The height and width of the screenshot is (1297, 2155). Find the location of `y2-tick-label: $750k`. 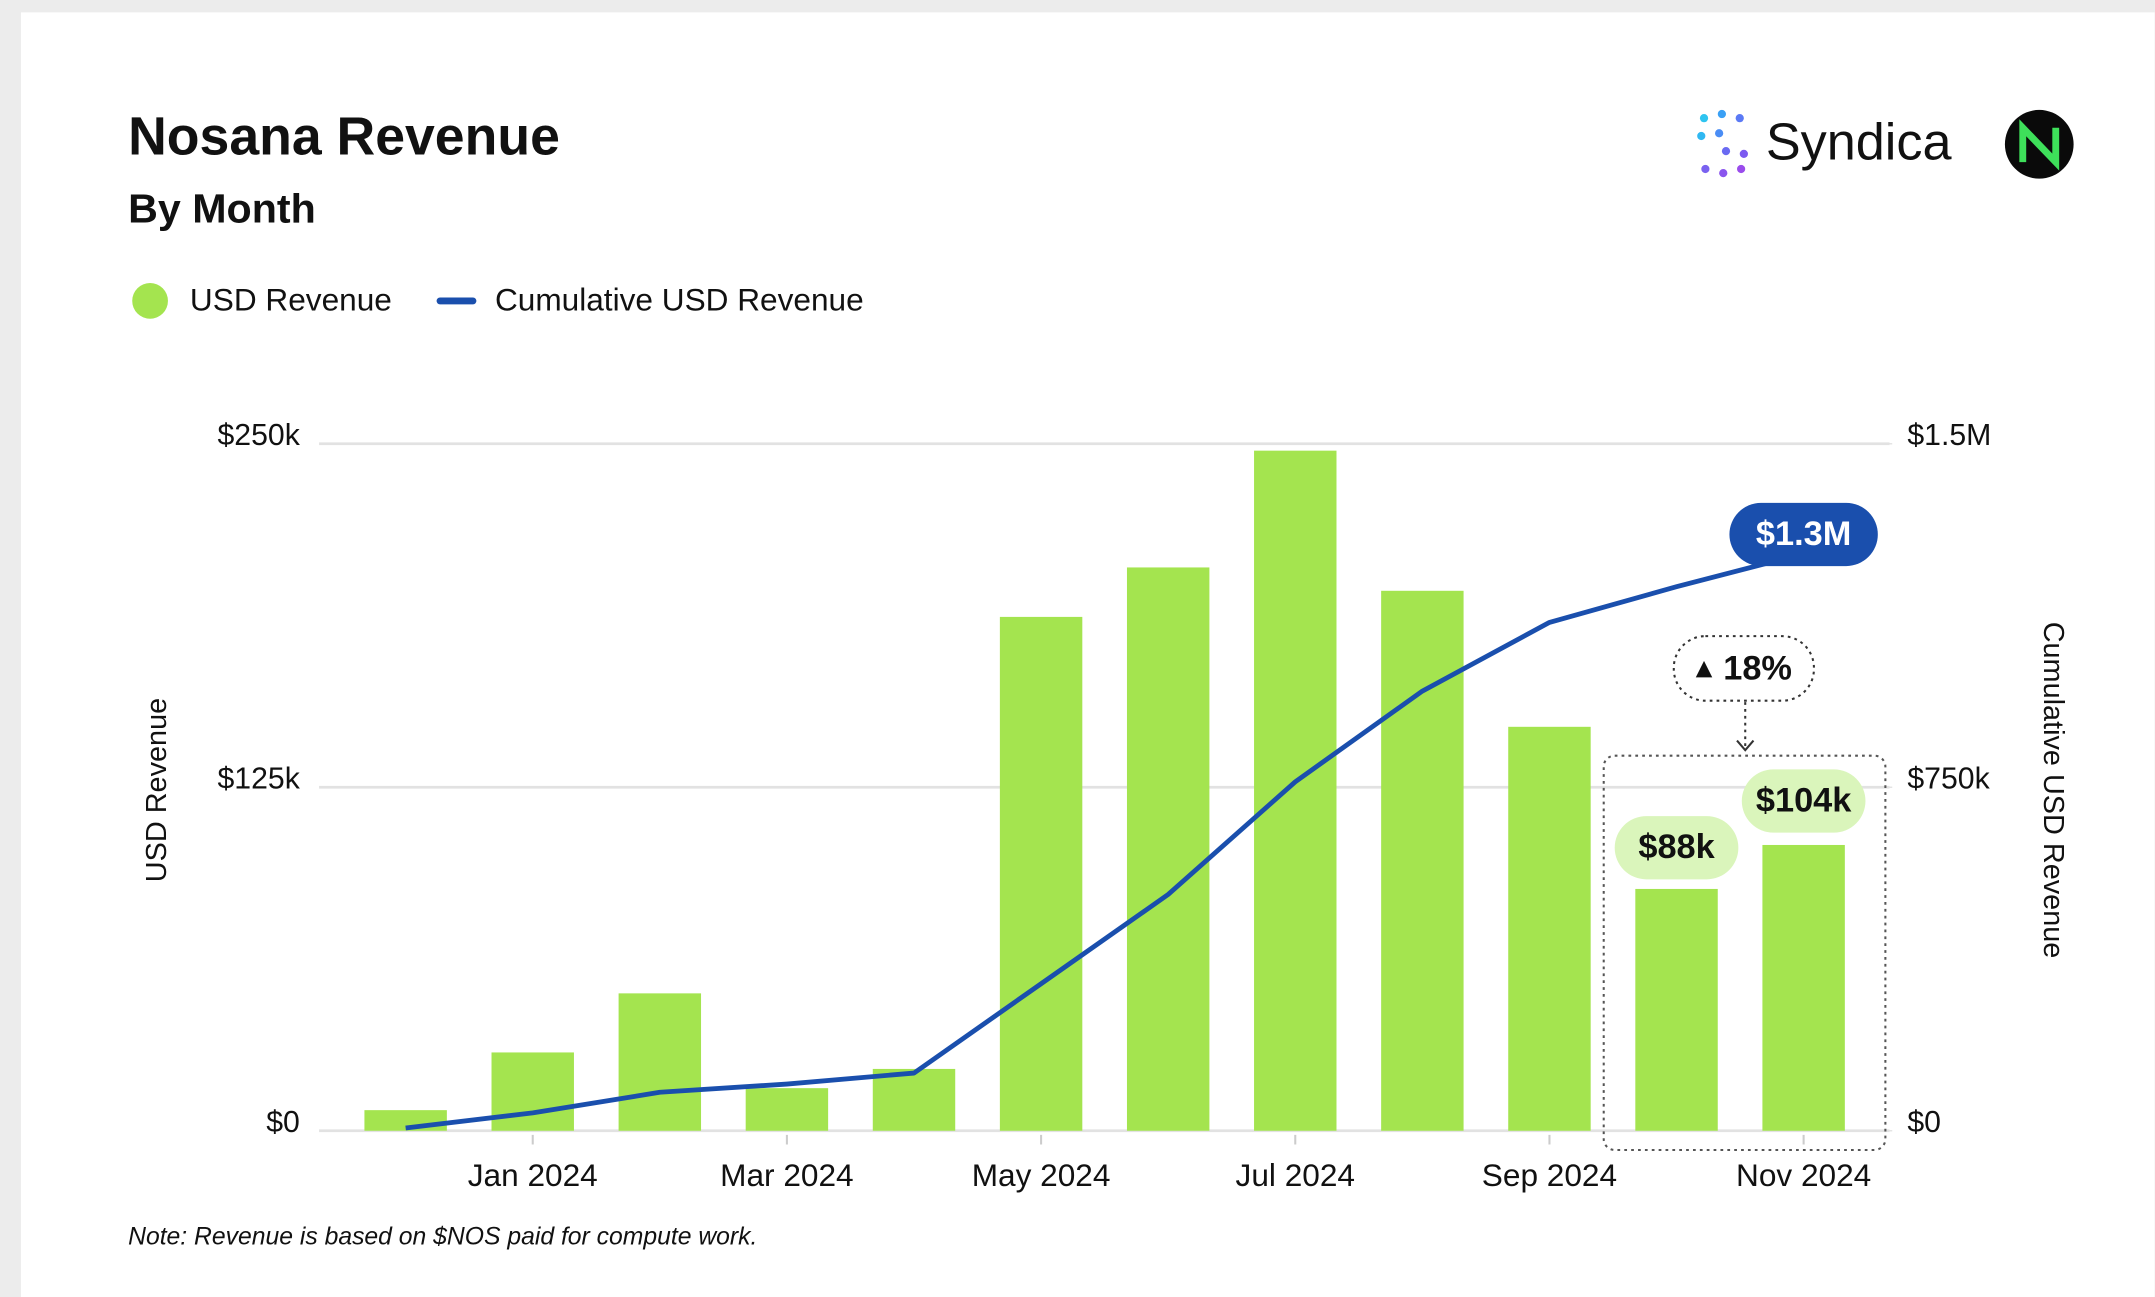

y2-tick-label: $750k is located at coordinates (1948, 778).